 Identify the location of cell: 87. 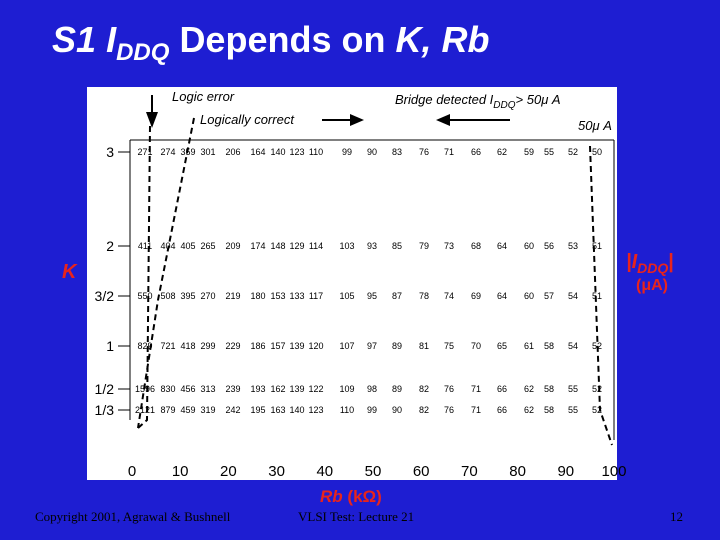
(397, 296).